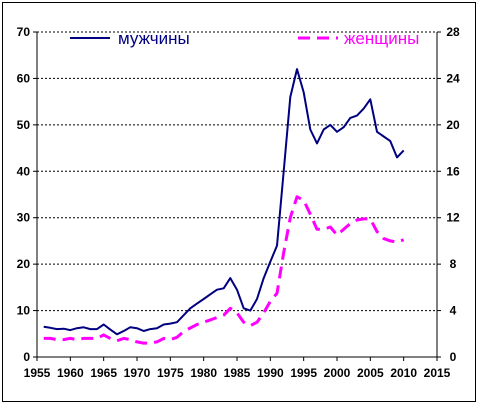 The image size is (480, 406). What do you see at coordinates (453, 264) in the screenshot?
I see `y-right-tick-label: 8` at bounding box center [453, 264].